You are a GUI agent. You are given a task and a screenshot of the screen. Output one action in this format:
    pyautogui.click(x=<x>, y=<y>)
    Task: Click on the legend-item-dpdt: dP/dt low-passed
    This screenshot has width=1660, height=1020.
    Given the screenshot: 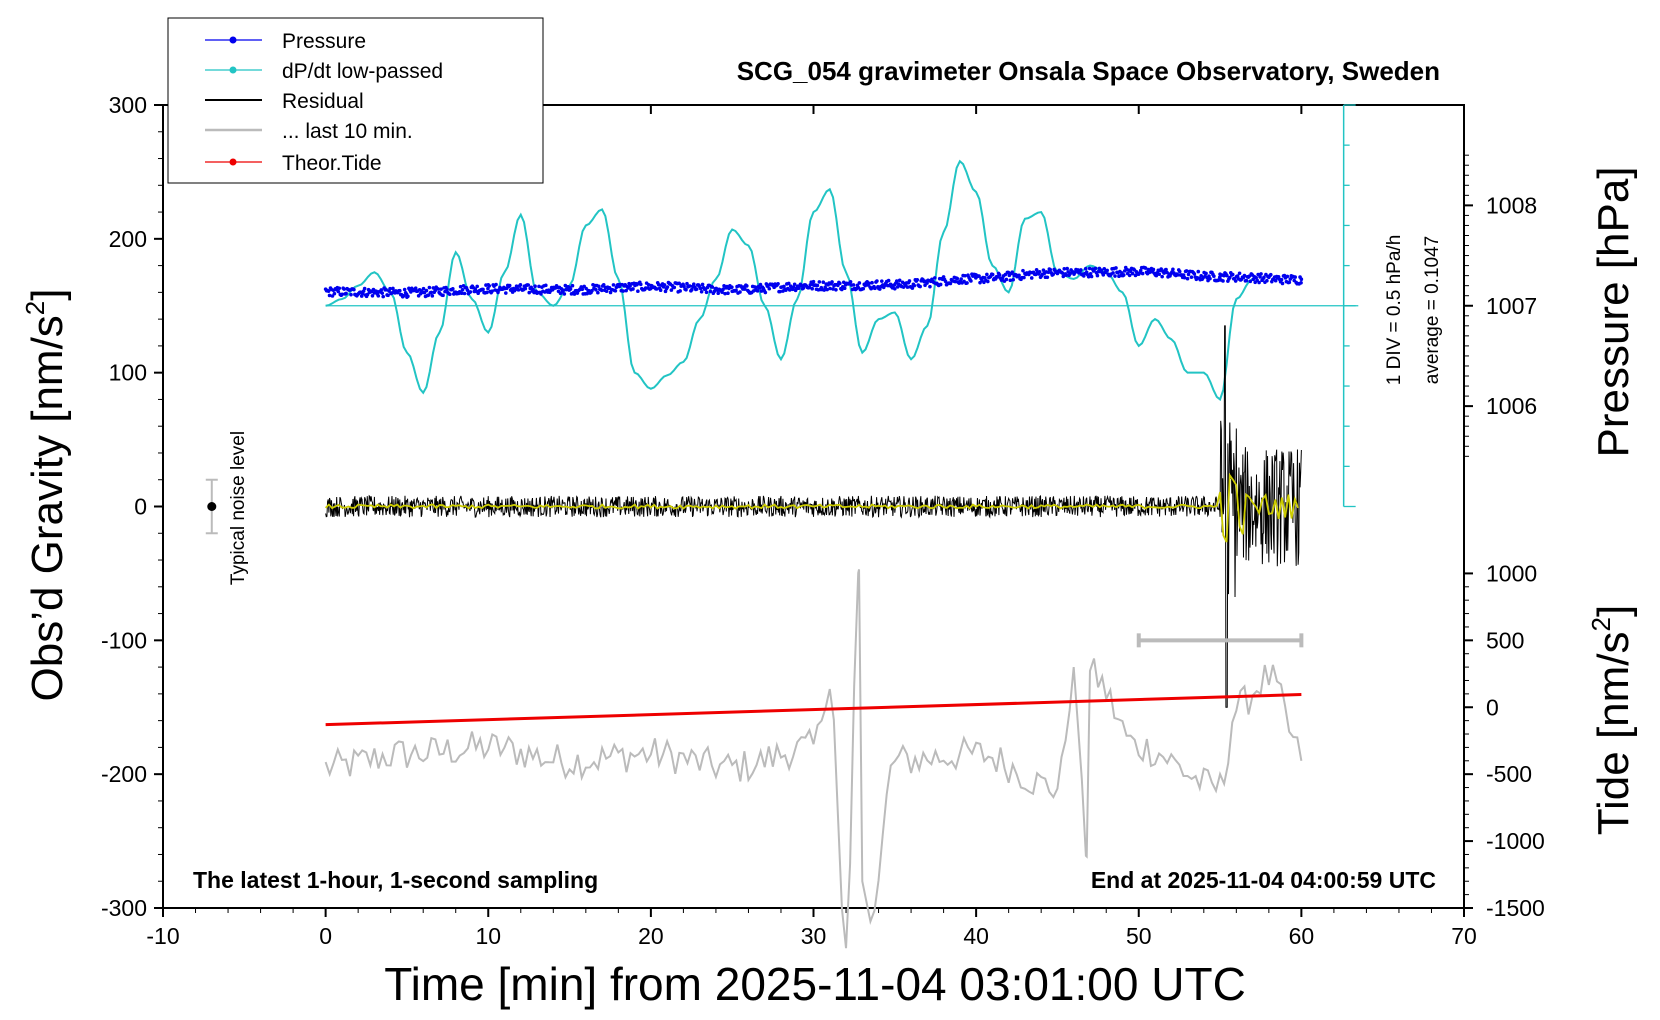 What is the action you would take?
    pyautogui.click(x=324, y=71)
    